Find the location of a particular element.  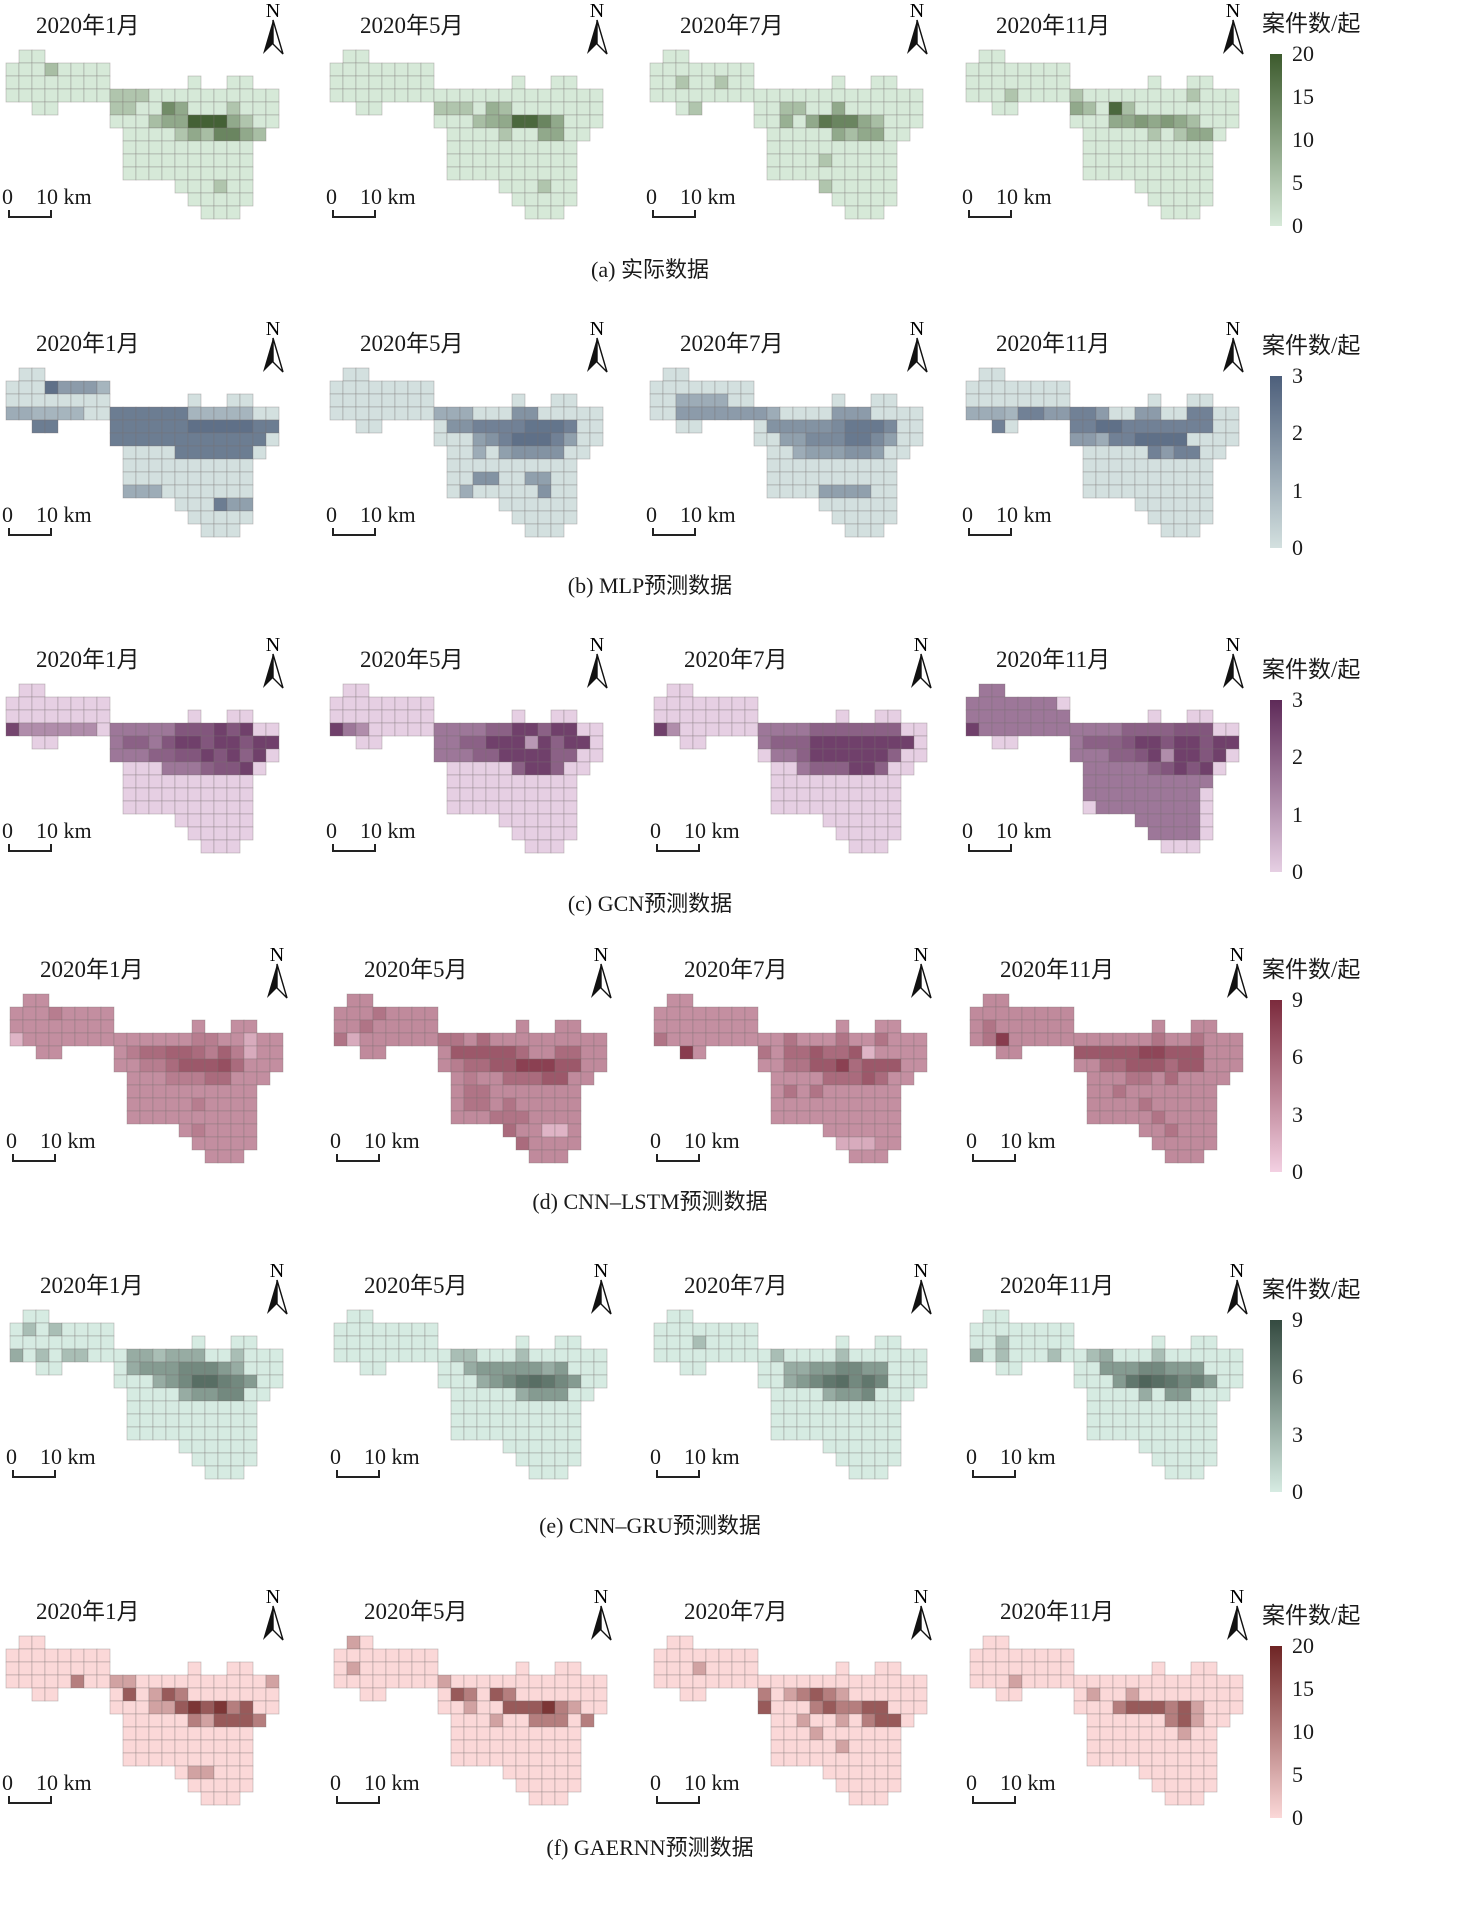

map-panel: 2020年11月 N 0 10 km is located at coordinates (1114, 1701).